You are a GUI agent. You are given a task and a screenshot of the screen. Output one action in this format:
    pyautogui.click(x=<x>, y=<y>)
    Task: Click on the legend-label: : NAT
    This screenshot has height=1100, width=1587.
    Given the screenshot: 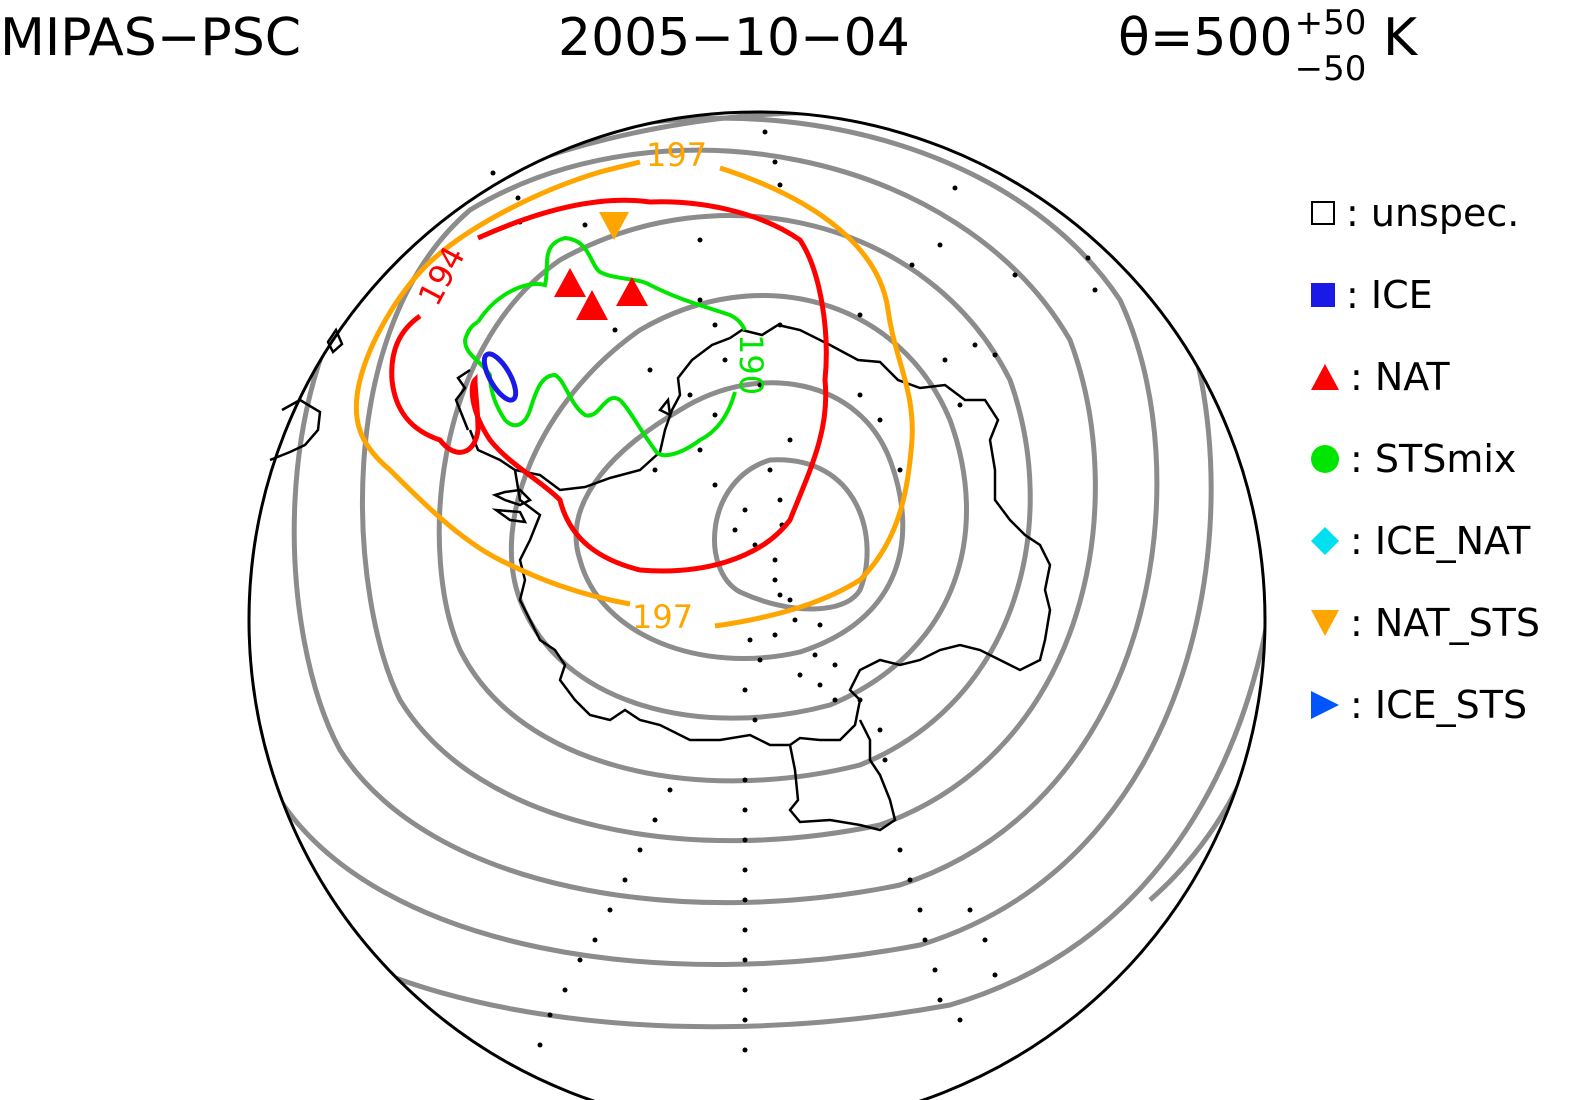 What is the action you would take?
    pyautogui.click(x=1400, y=377)
    